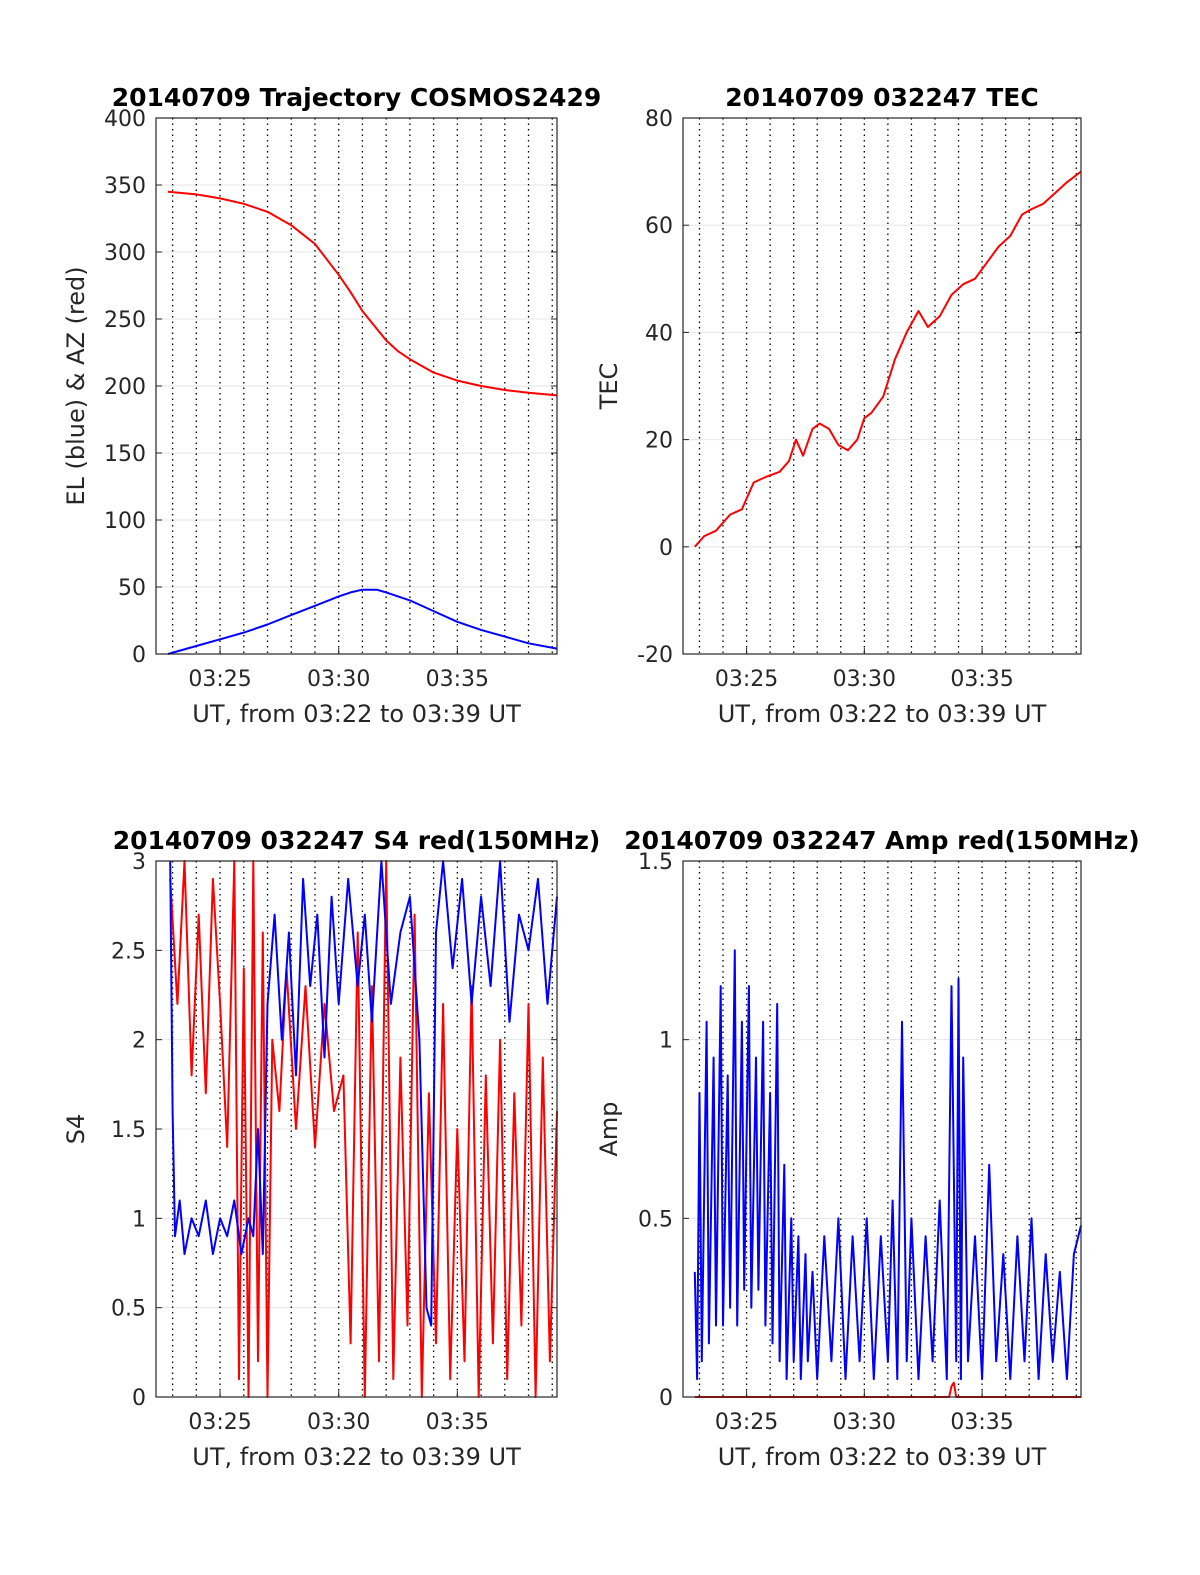  I want to click on chart-title: 20140709 Trajectory COSMOS2429, so click(357, 97).